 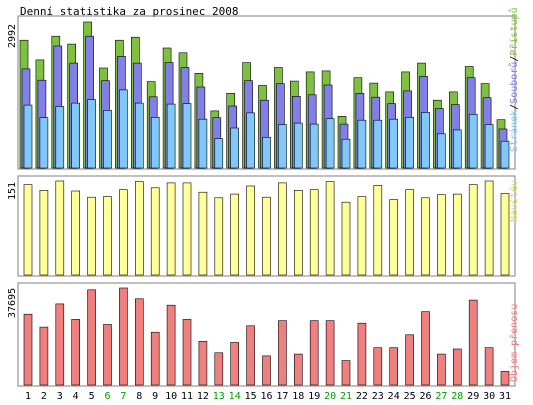 What do you see at coordinates (394, 396) in the screenshot?
I see `day-label-24: 24` at bounding box center [394, 396].